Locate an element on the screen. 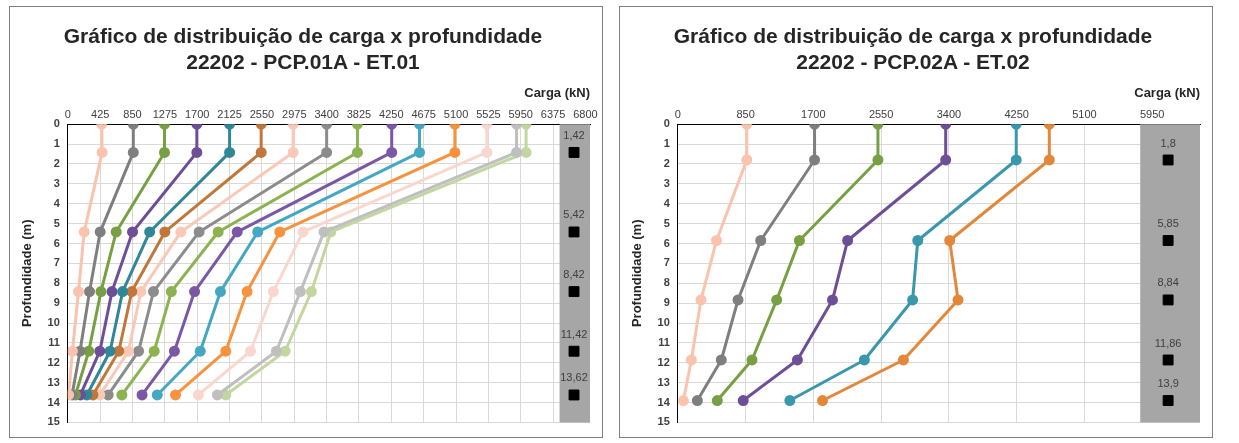 The height and width of the screenshot is (443, 1239). x-tick-label: 6800 is located at coordinates (585, 113).